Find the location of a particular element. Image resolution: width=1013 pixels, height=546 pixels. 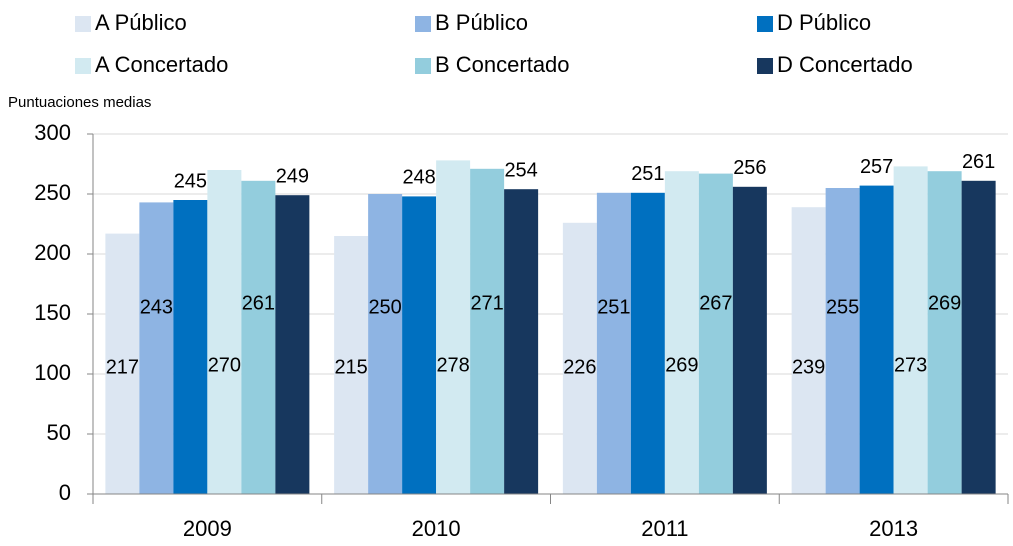

data-label: 248 is located at coordinates (418, 178).